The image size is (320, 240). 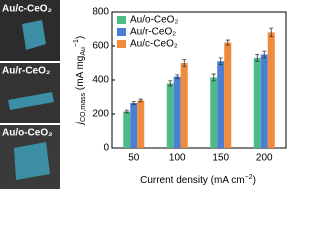 I want to click on y-axis-label: jCO,mass (mA mgAu−1), so click(x=80, y=81).